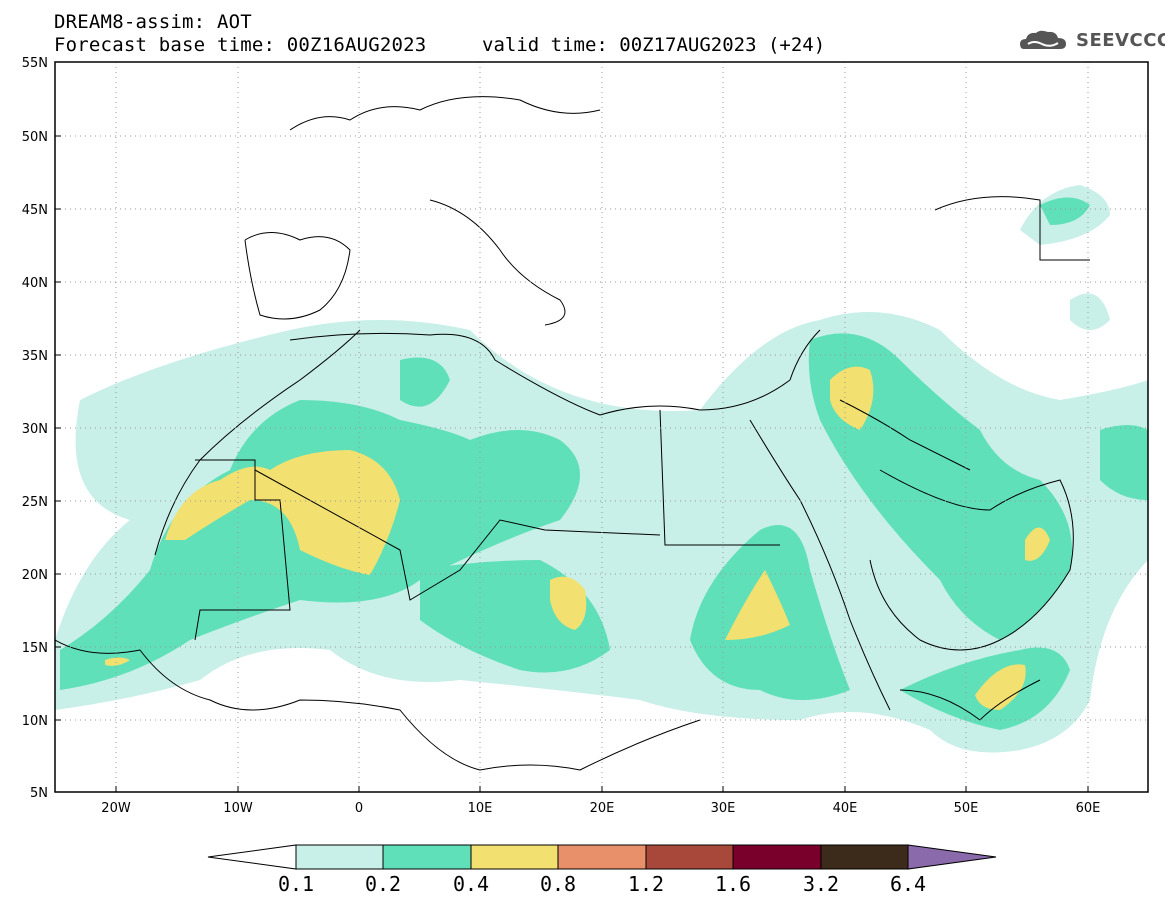  I want to click on lat-label: 45N, so click(35, 210).